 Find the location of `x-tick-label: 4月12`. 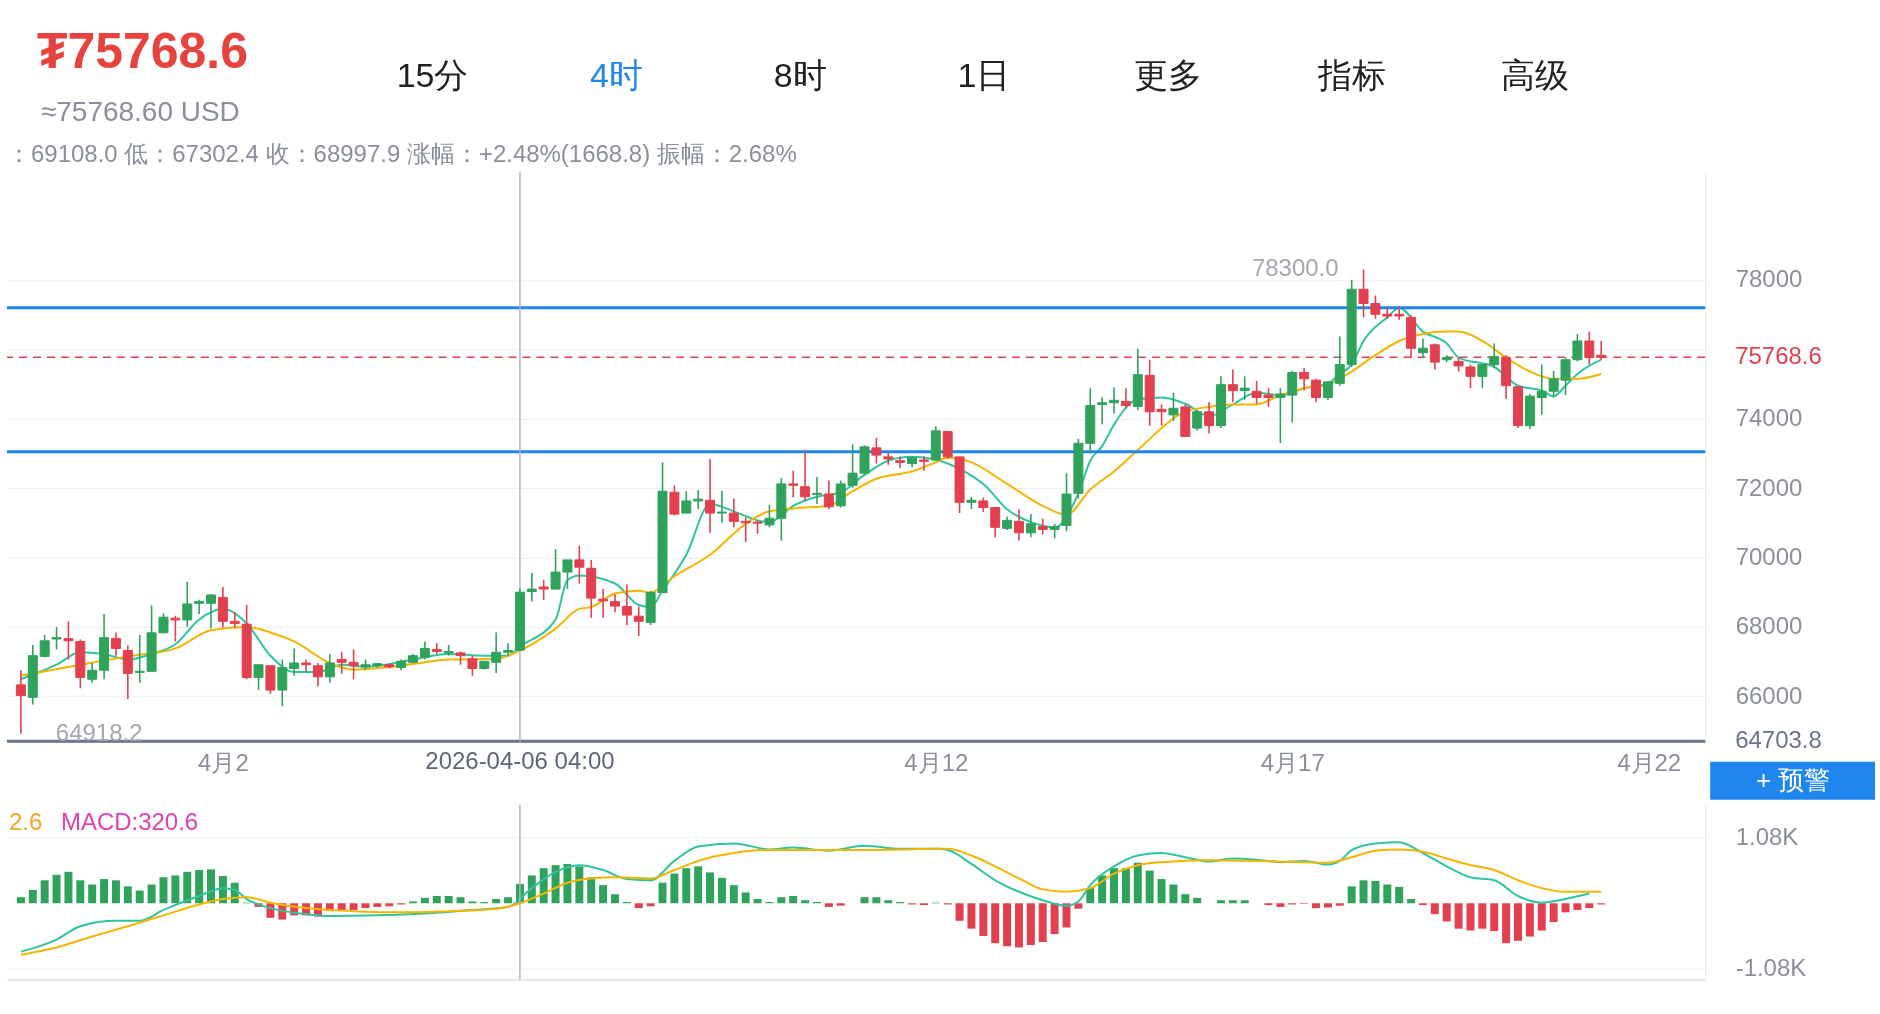

x-tick-label: 4月12 is located at coordinates (936, 763).